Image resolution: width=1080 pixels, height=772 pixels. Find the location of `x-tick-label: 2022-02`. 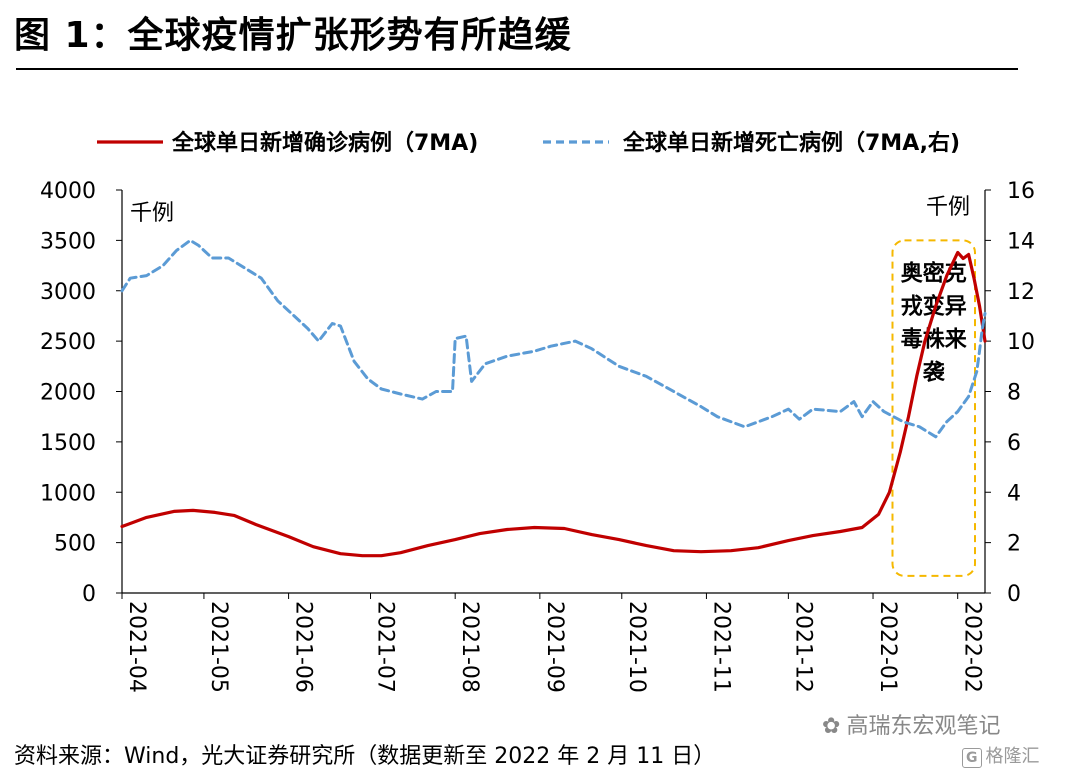

x-tick-label: 2022-02 is located at coordinates (972, 647).